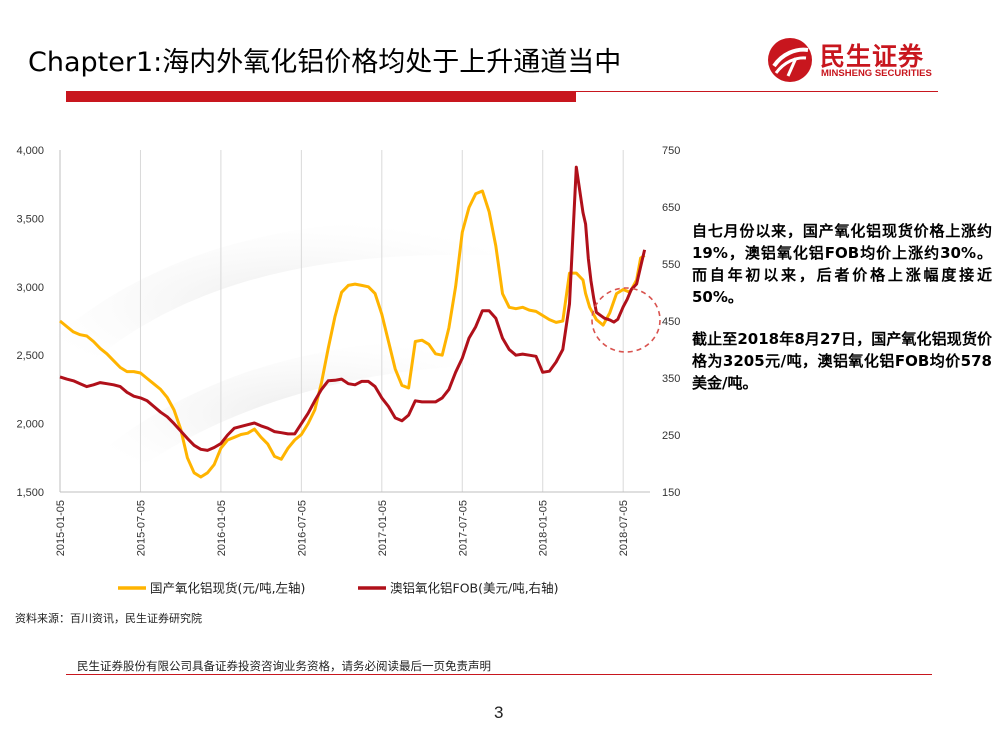 Image resolution: width=1000 pixels, height=750 pixels. I want to click on highlight-circle, so click(626, 320).